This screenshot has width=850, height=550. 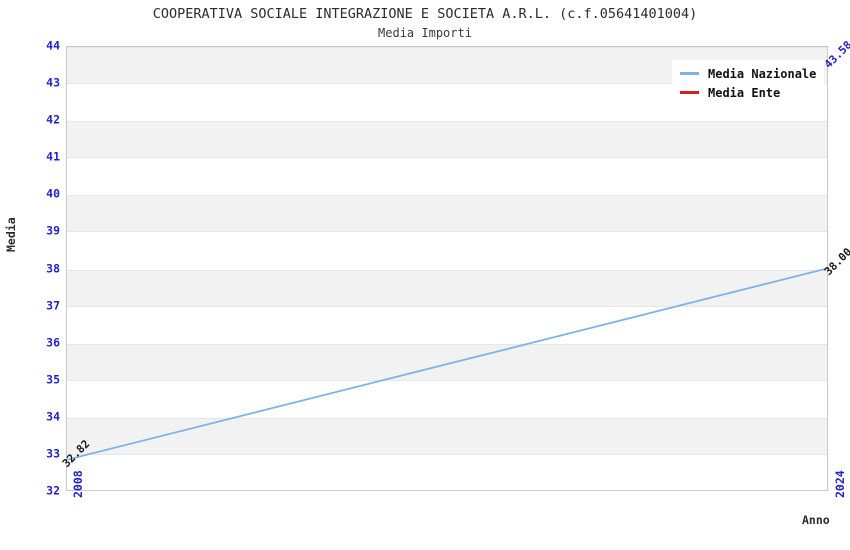 I want to click on y-tick-label: 44, so click(x=53, y=45).